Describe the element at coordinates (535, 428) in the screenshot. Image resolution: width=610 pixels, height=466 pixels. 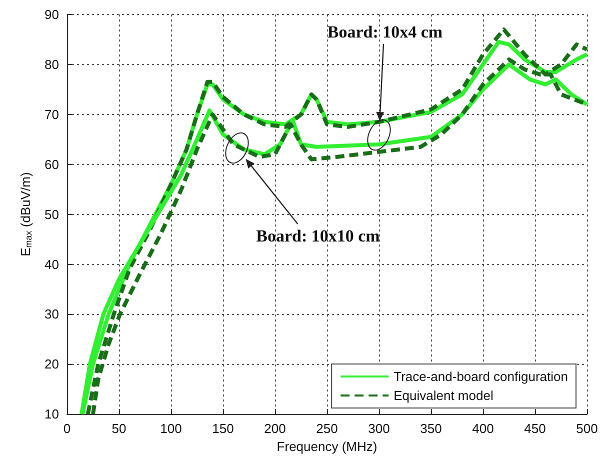
I see `x-tick-label: 450` at that location.